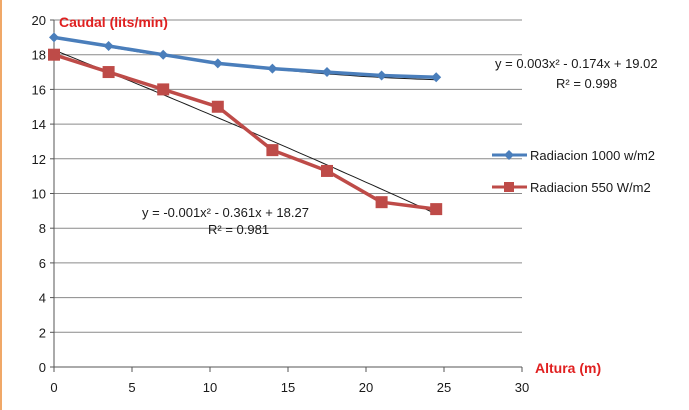 The image size is (689, 410). What do you see at coordinates (39, 124) in the screenshot?
I see `y-tick-label-14: 14` at bounding box center [39, 124].